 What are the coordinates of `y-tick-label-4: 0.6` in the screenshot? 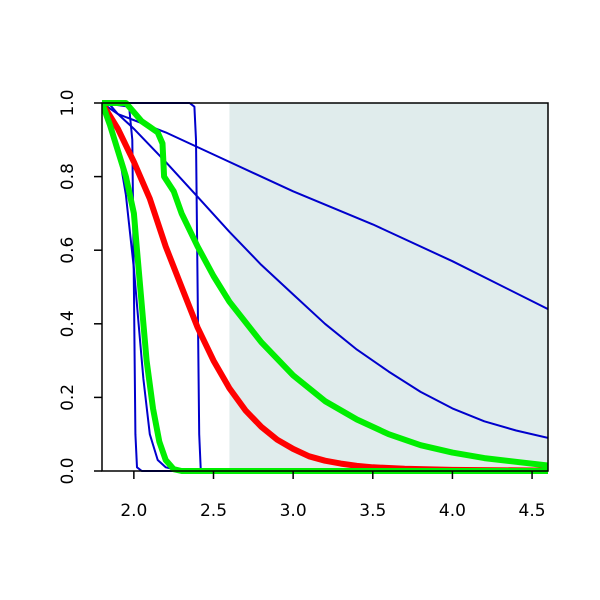 It's located at (68, 250).